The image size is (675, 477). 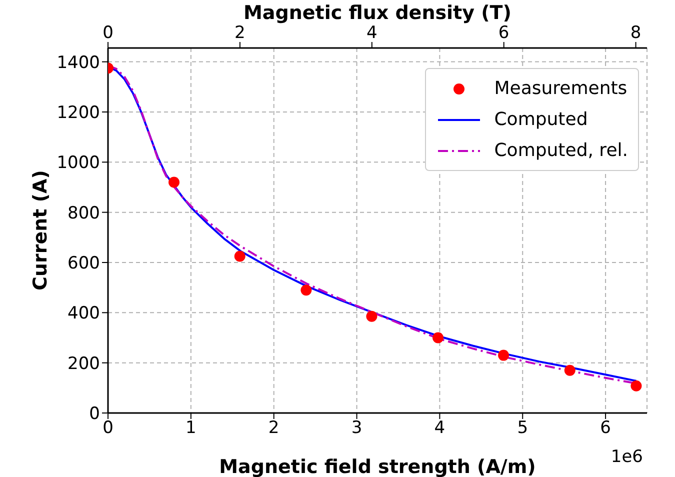 I want to click on y-tick-label: 800, so click(x=84, y=213).